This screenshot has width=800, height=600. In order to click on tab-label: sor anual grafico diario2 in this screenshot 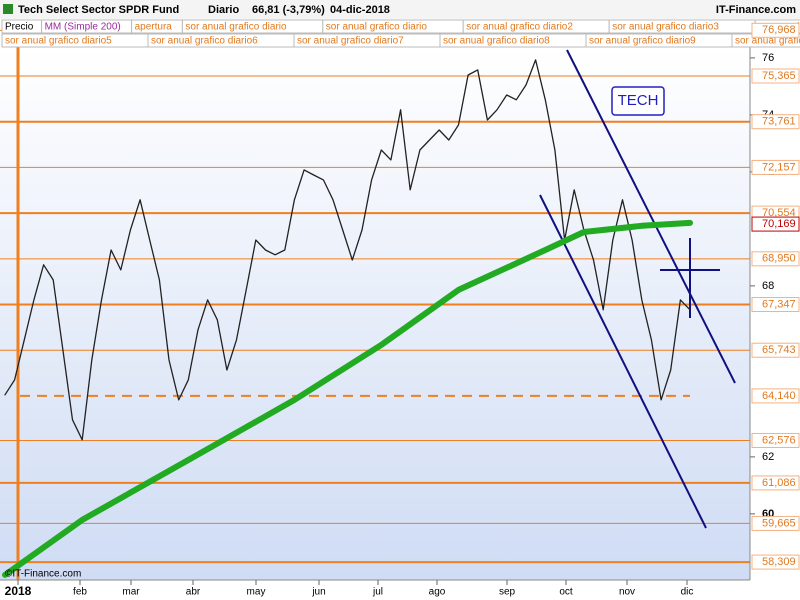, I will do `click(519, 27)`.